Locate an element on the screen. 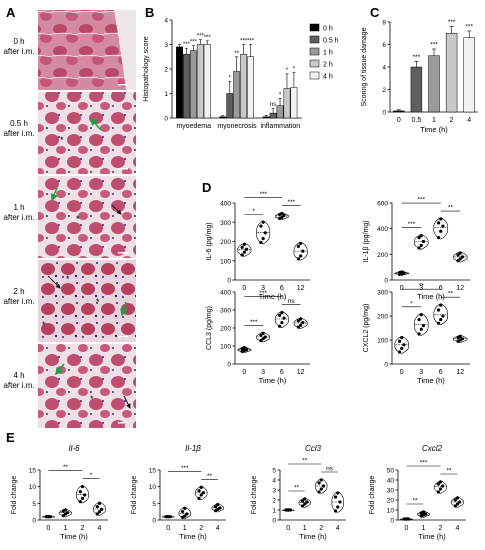  chart-e2-ytick-label: 15 is located at coordinates (153, 471).